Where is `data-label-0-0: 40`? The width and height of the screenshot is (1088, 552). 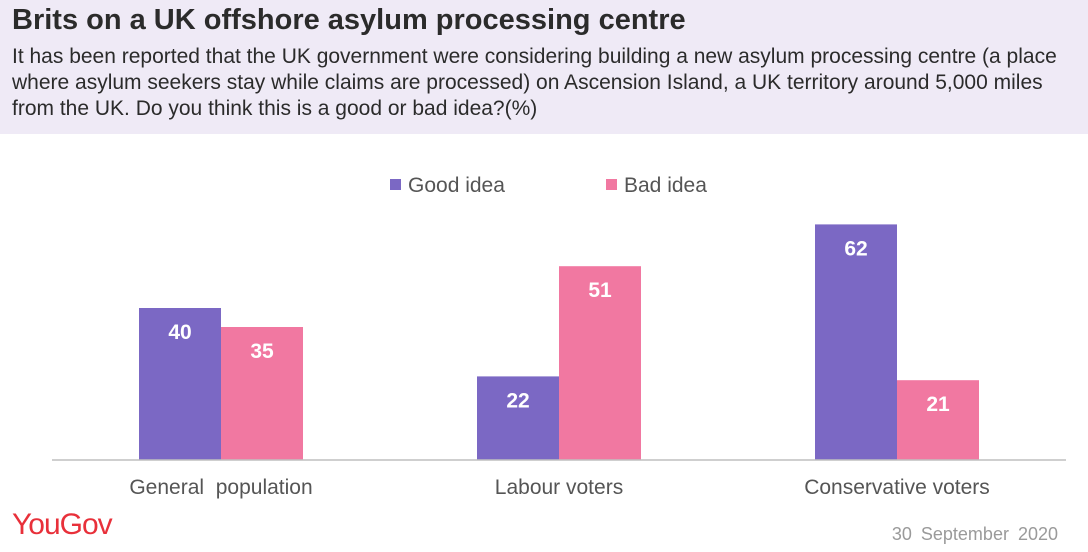 data-label-0-0: 40 is located at coordinates (179, 332).